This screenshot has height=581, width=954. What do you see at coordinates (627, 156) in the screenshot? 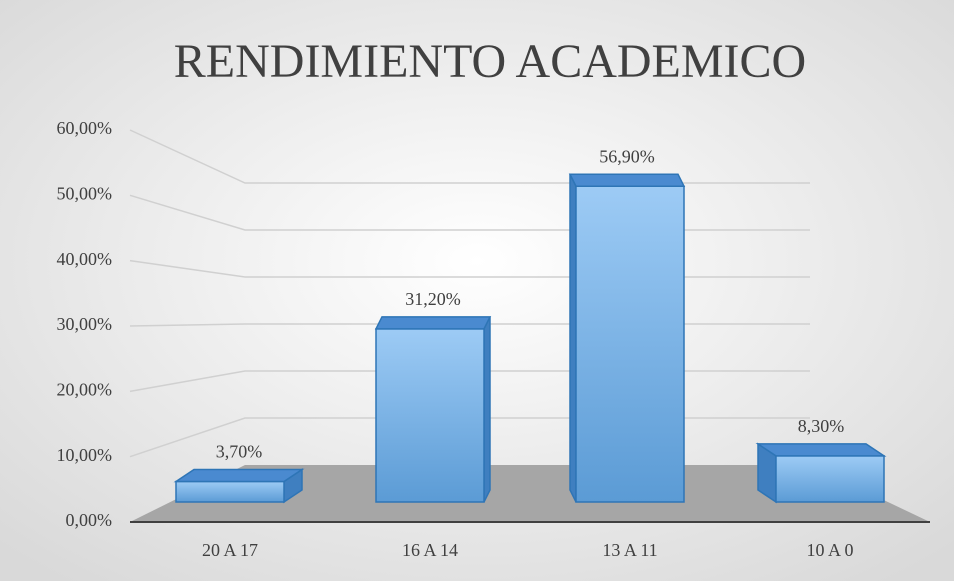
I see `data-label: 56,90%` at bounding box center [627, 156].